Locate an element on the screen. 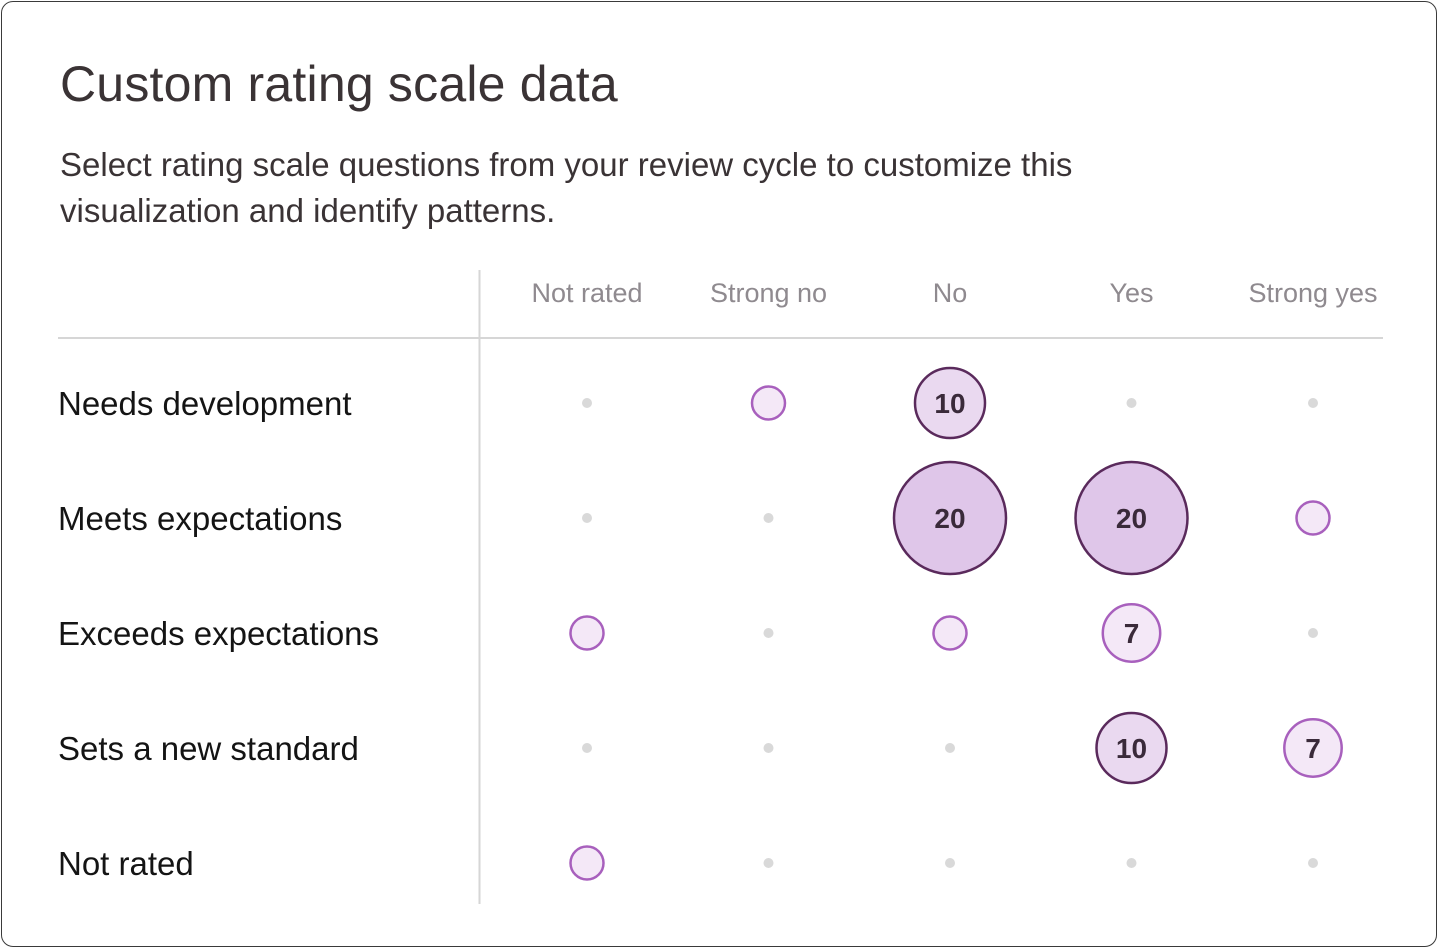 The image size is (1440, 950). bubble-value-meets-expectations-no: 20 is located at coordinates (949, 518).